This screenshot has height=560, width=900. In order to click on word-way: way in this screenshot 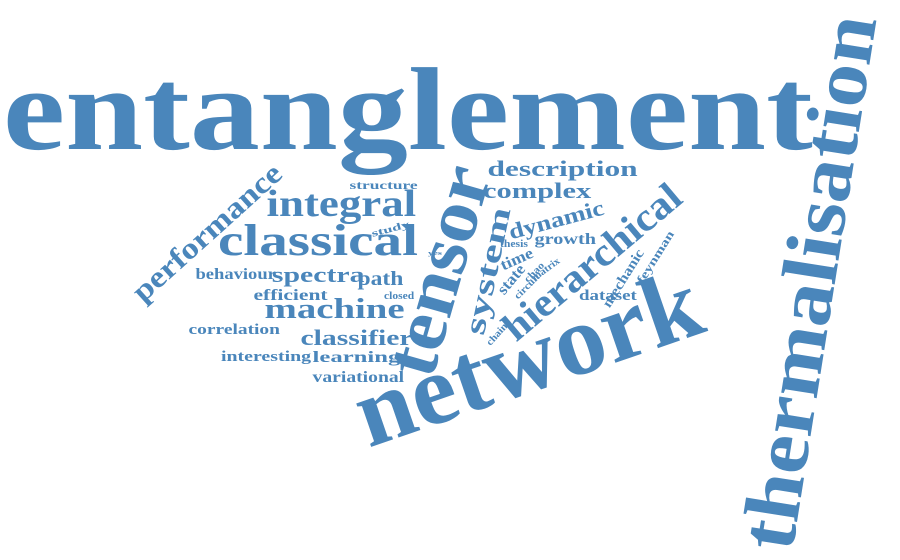, I will do `click(441, 283)`.